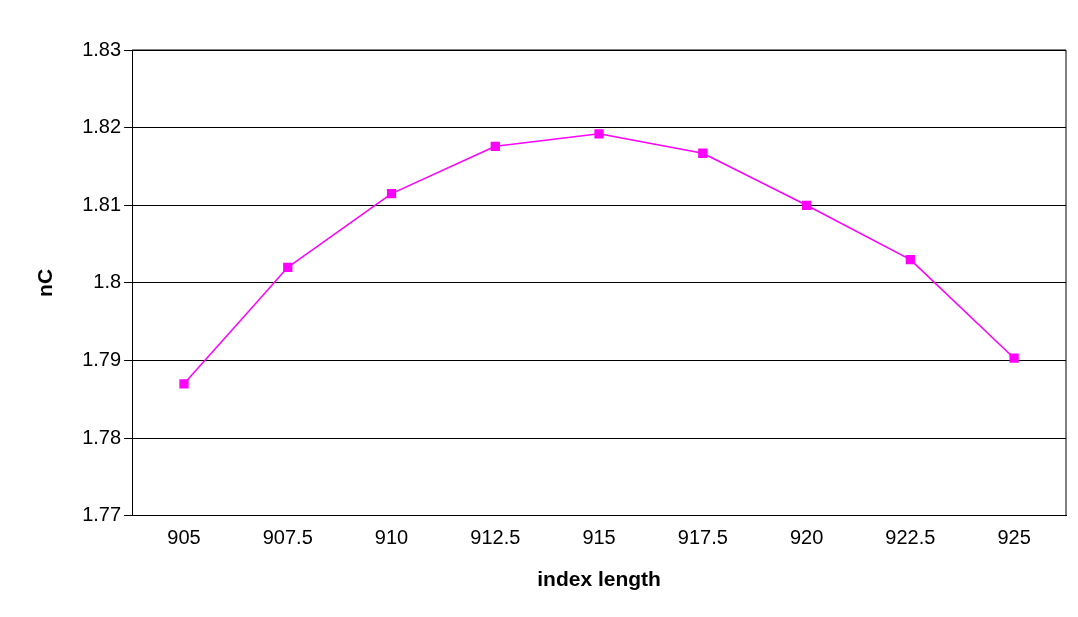 This screenshot has width=1078, height=617. Describe the element at coordinates (102, 126) in the screenshot. I see `y-tick-label: 1.82` at that location.